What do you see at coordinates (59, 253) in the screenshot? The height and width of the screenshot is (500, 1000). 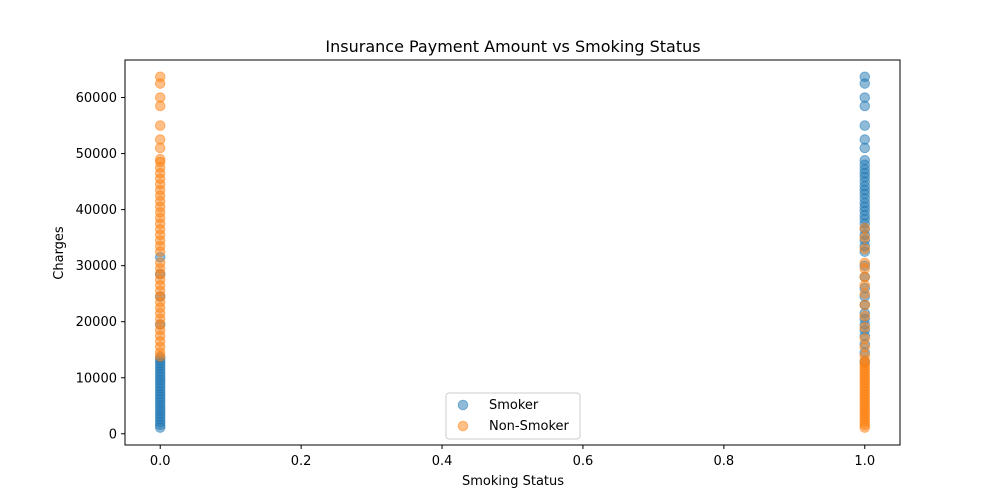 I see `y-axis-label: Charges` at bounding box center [59, 253].